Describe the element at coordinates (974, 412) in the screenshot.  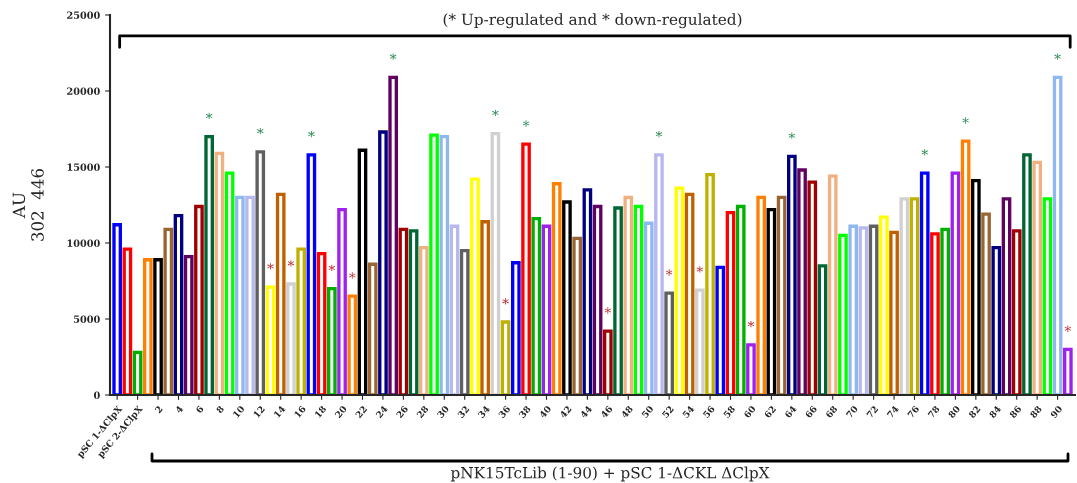
I see `x-tick-label: 82` at that location.